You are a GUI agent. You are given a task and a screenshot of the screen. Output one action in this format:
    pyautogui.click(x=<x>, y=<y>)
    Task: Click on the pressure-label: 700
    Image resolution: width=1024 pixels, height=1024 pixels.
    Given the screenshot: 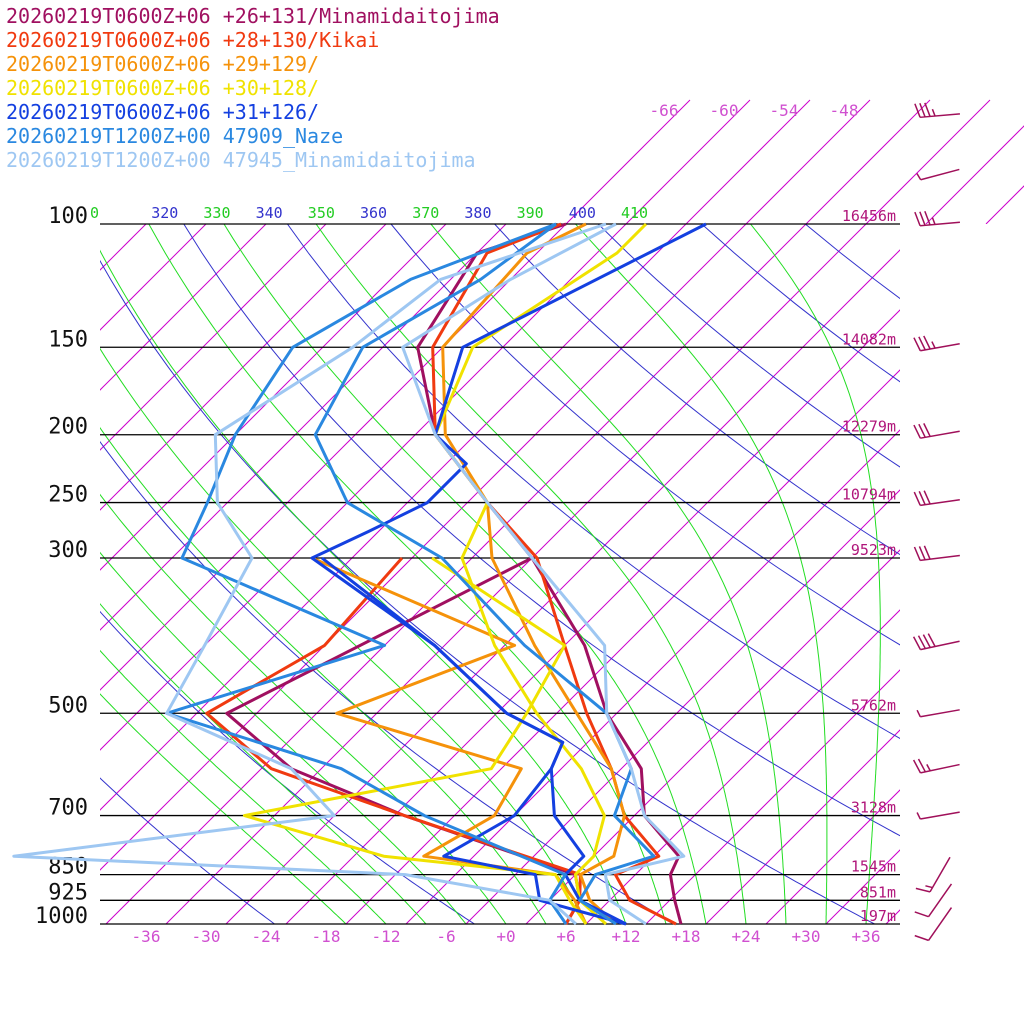 What is the action you would take?
    pyautogui.click(x=68, y=808)
    